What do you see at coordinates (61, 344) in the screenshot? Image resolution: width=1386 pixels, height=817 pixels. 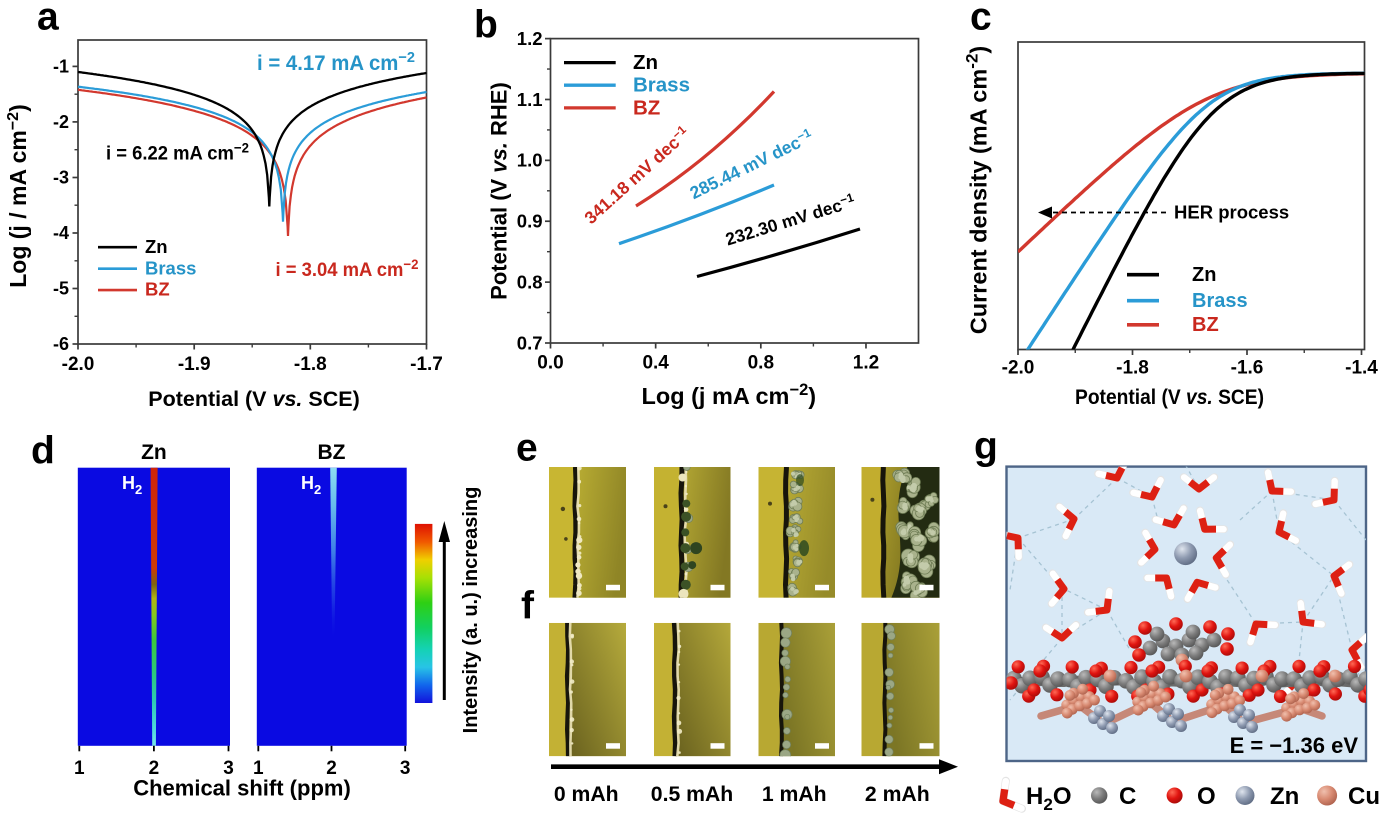 I see `svg-text: -6` at bounding box center [61, 344].